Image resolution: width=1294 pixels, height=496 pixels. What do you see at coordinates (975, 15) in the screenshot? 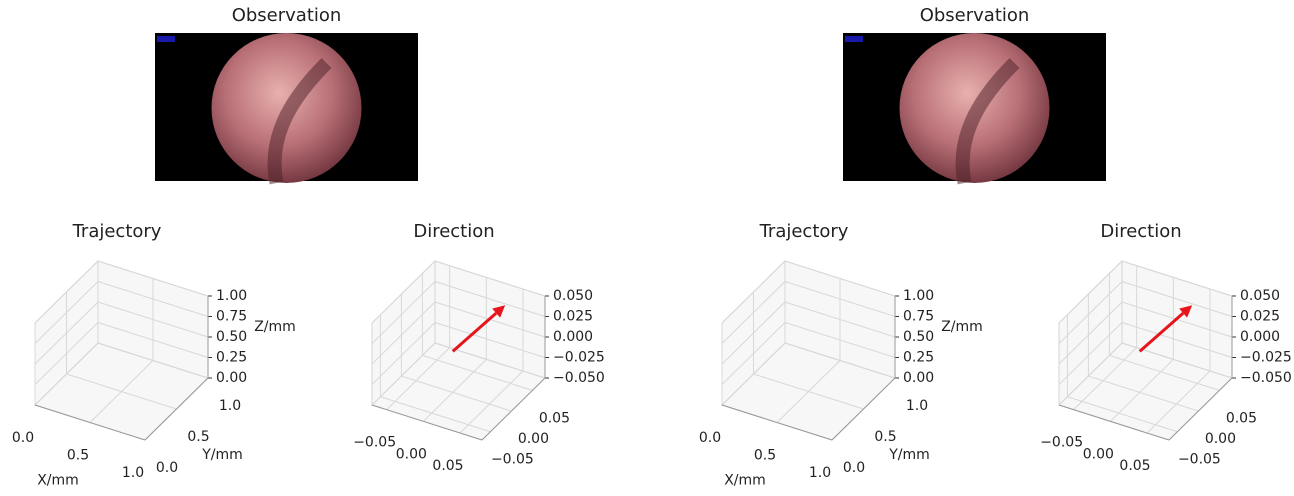
I see `panel-title: Observation` at bounding box center [975, 15].